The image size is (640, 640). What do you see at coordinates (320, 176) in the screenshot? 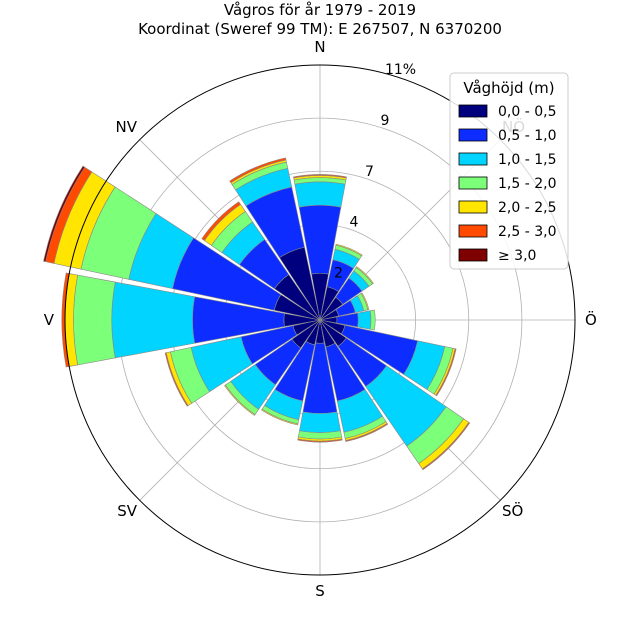
I see `rose-wedge-n-bin5` at bounding box center [320, 176].